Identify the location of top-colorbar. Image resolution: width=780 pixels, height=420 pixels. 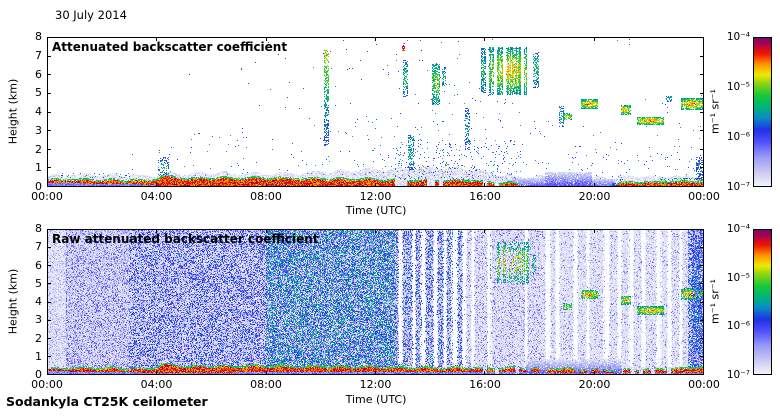
(762, 112).